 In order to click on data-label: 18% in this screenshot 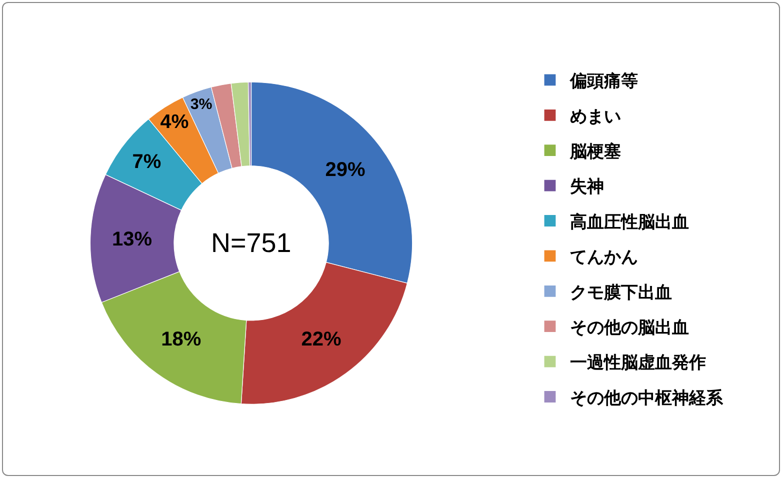, I will do `click(181, 339)`.